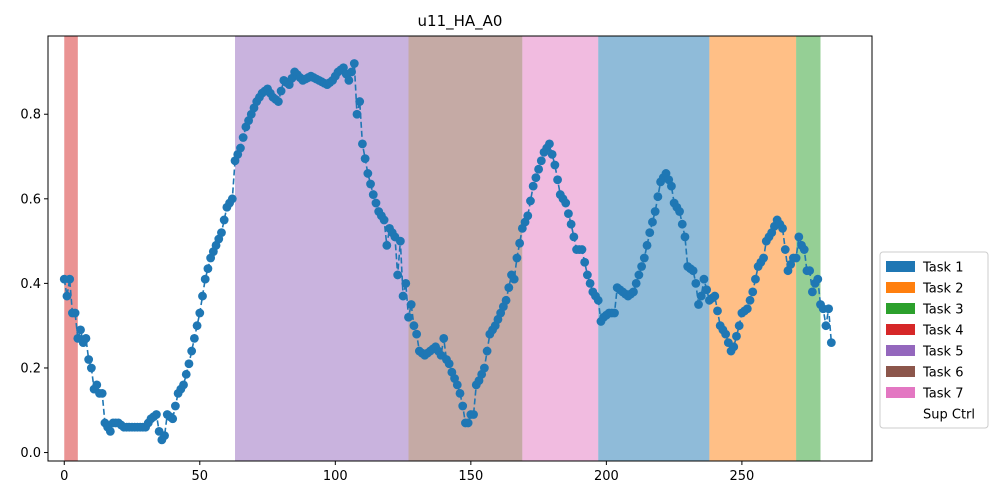 The image size is (1000, 500). Describe the element at coordinates (407, 472) in the screenshot. I see `x-axis-ticks: 0 50 100 150 200 250` at that location.